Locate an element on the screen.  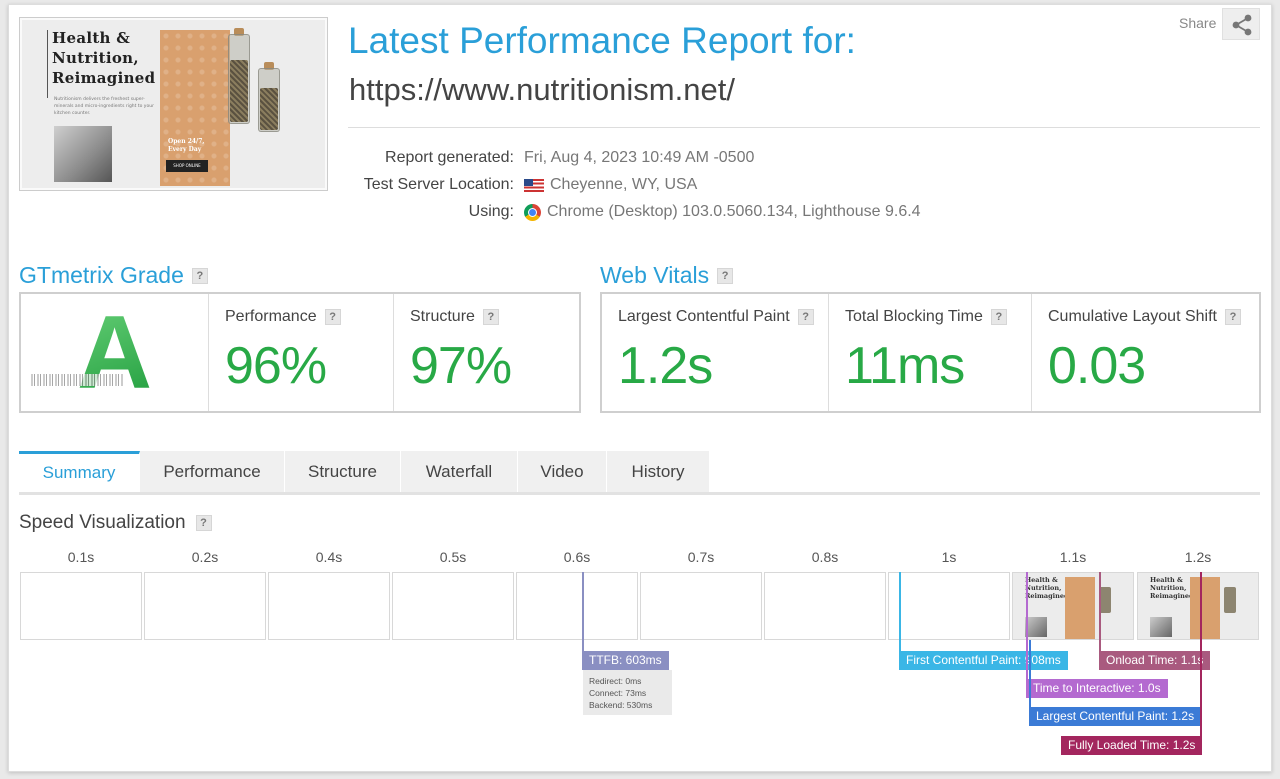
ttfb-line is located at coordinates (583, 612).